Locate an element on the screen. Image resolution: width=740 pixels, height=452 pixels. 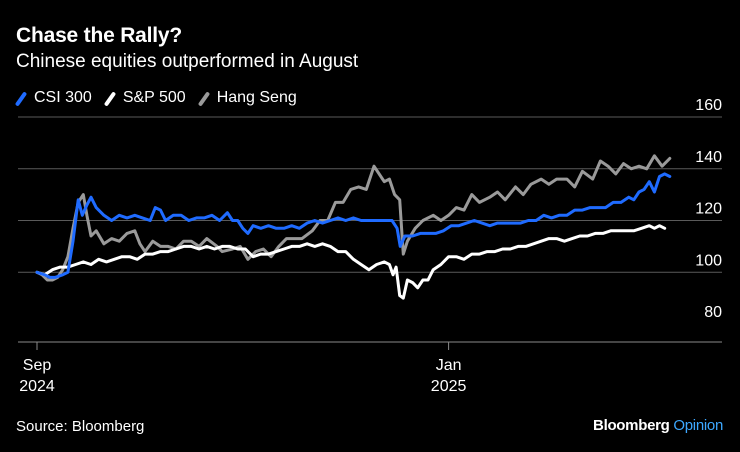
y-tick-label-100: 100 is located at coordinates (708, 260).